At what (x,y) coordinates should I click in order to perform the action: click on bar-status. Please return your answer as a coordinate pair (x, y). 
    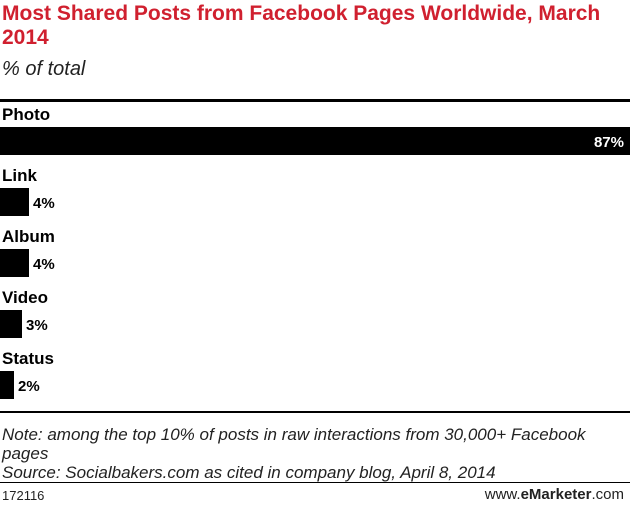
    Looking at the image, I should click on (7, 385).